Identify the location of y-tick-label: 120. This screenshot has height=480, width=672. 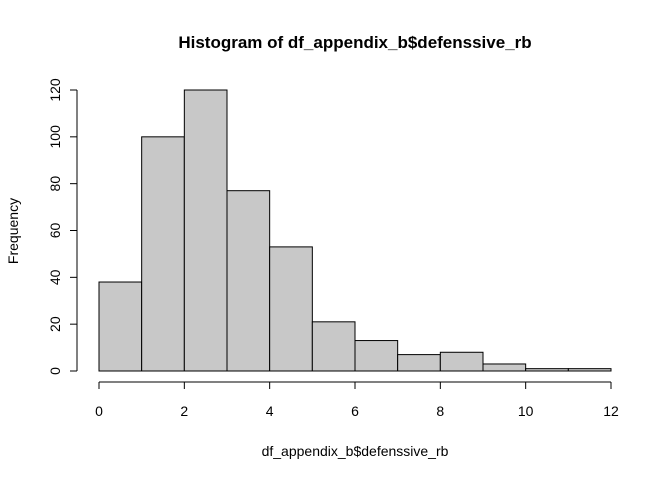
(55, 90).